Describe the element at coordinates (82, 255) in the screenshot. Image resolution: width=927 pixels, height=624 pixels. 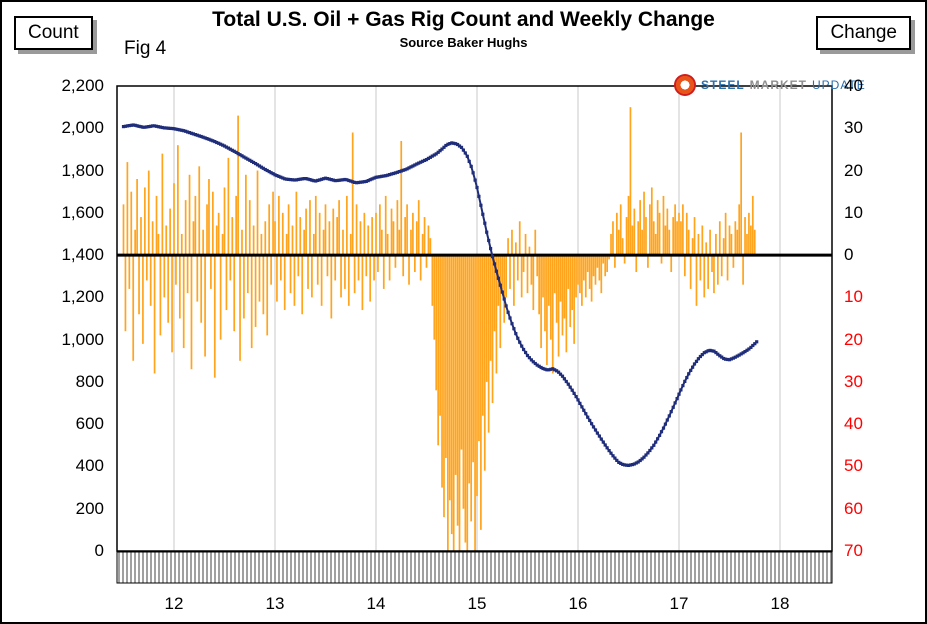
I see `left-axis-tick-label: 1,400` at that location.